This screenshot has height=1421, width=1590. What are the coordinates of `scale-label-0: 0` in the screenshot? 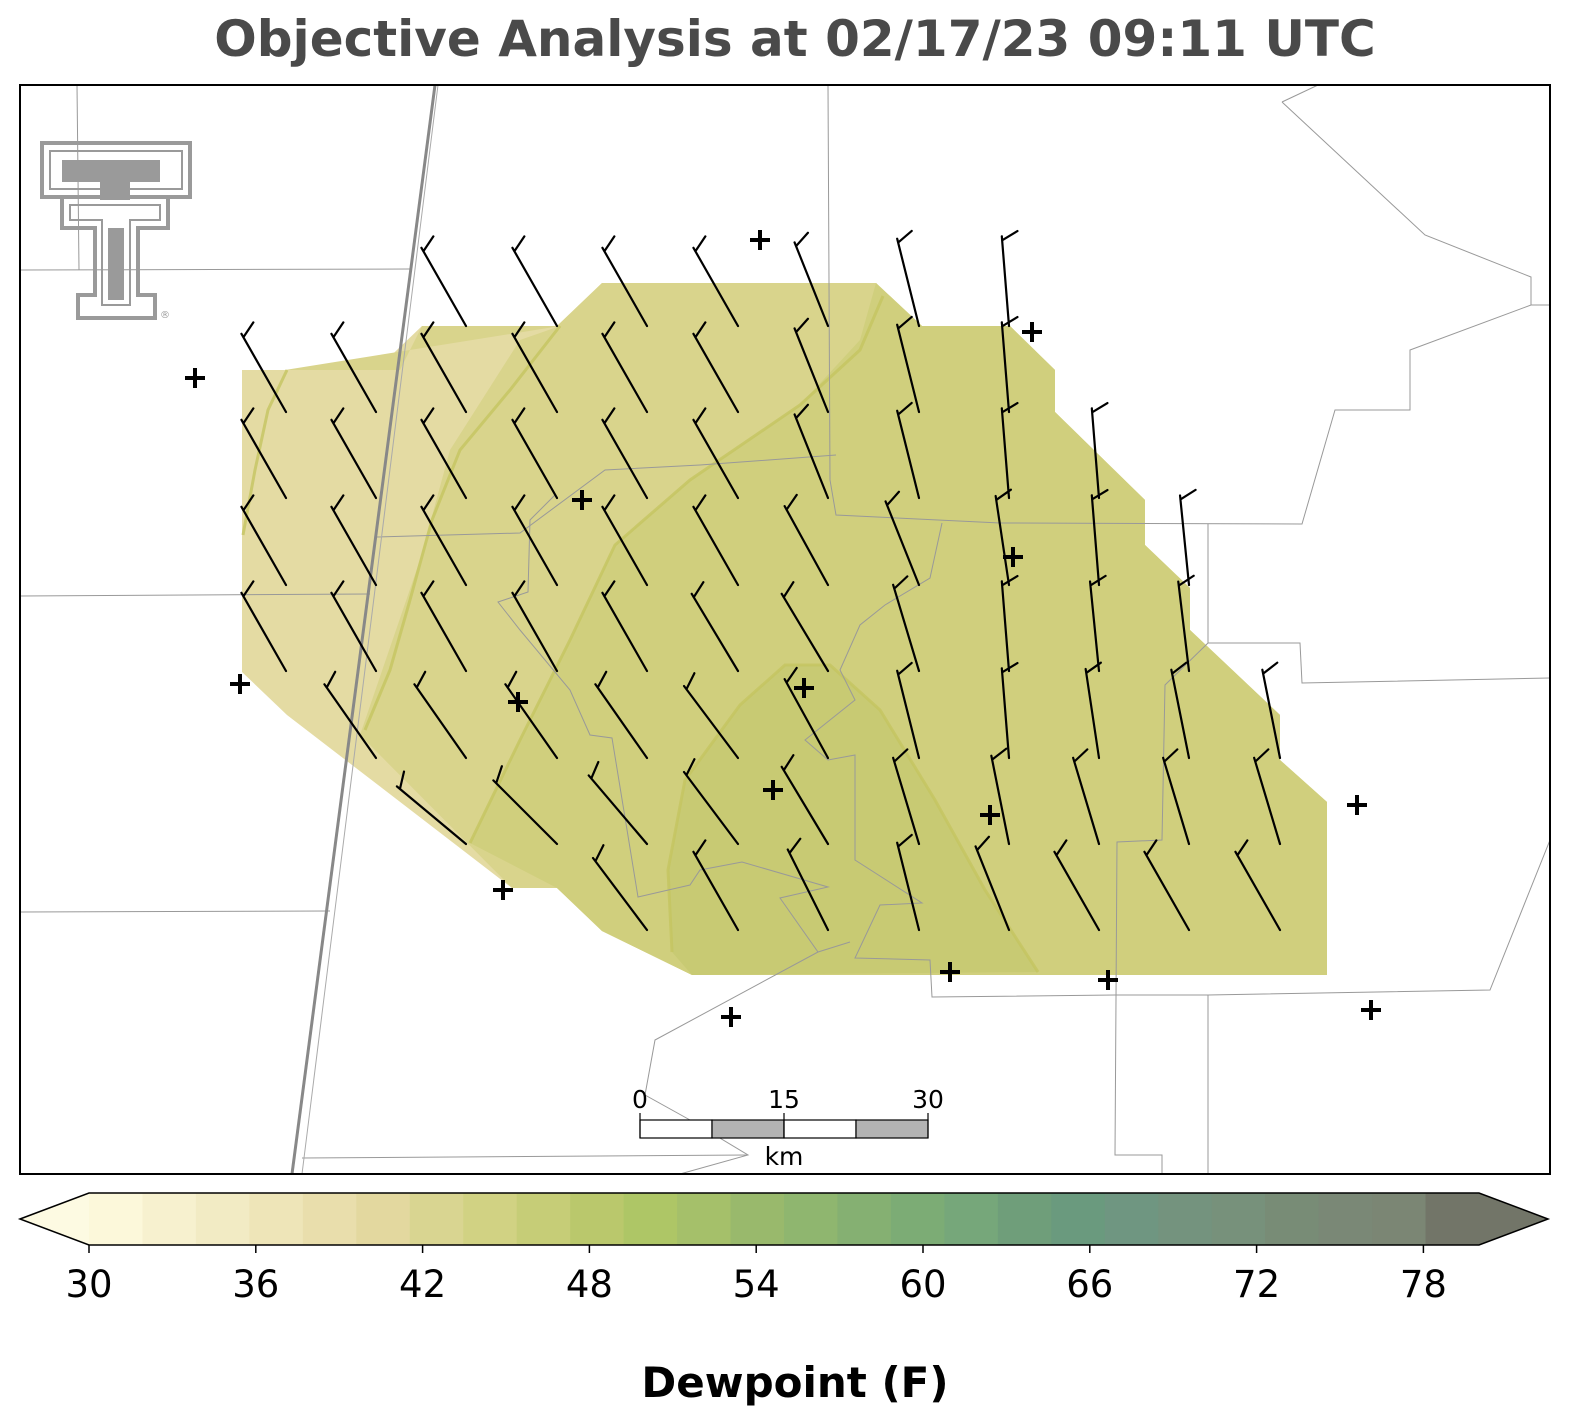 It's located at (640, 1099).